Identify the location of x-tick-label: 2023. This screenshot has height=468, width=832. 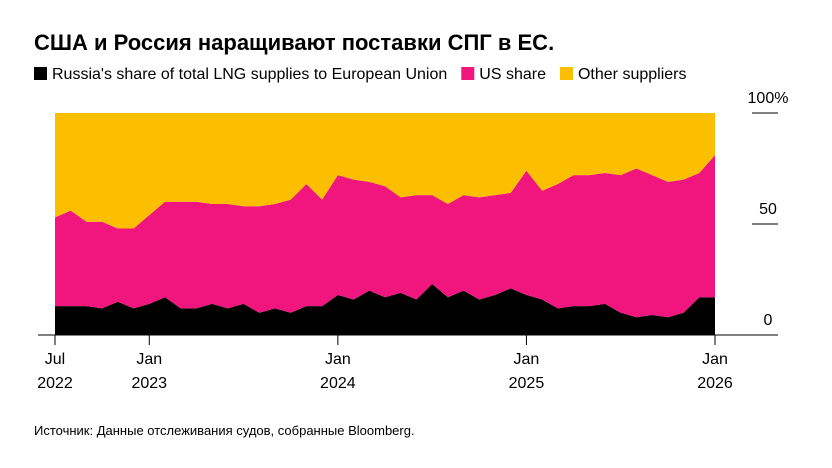
(149, 383).